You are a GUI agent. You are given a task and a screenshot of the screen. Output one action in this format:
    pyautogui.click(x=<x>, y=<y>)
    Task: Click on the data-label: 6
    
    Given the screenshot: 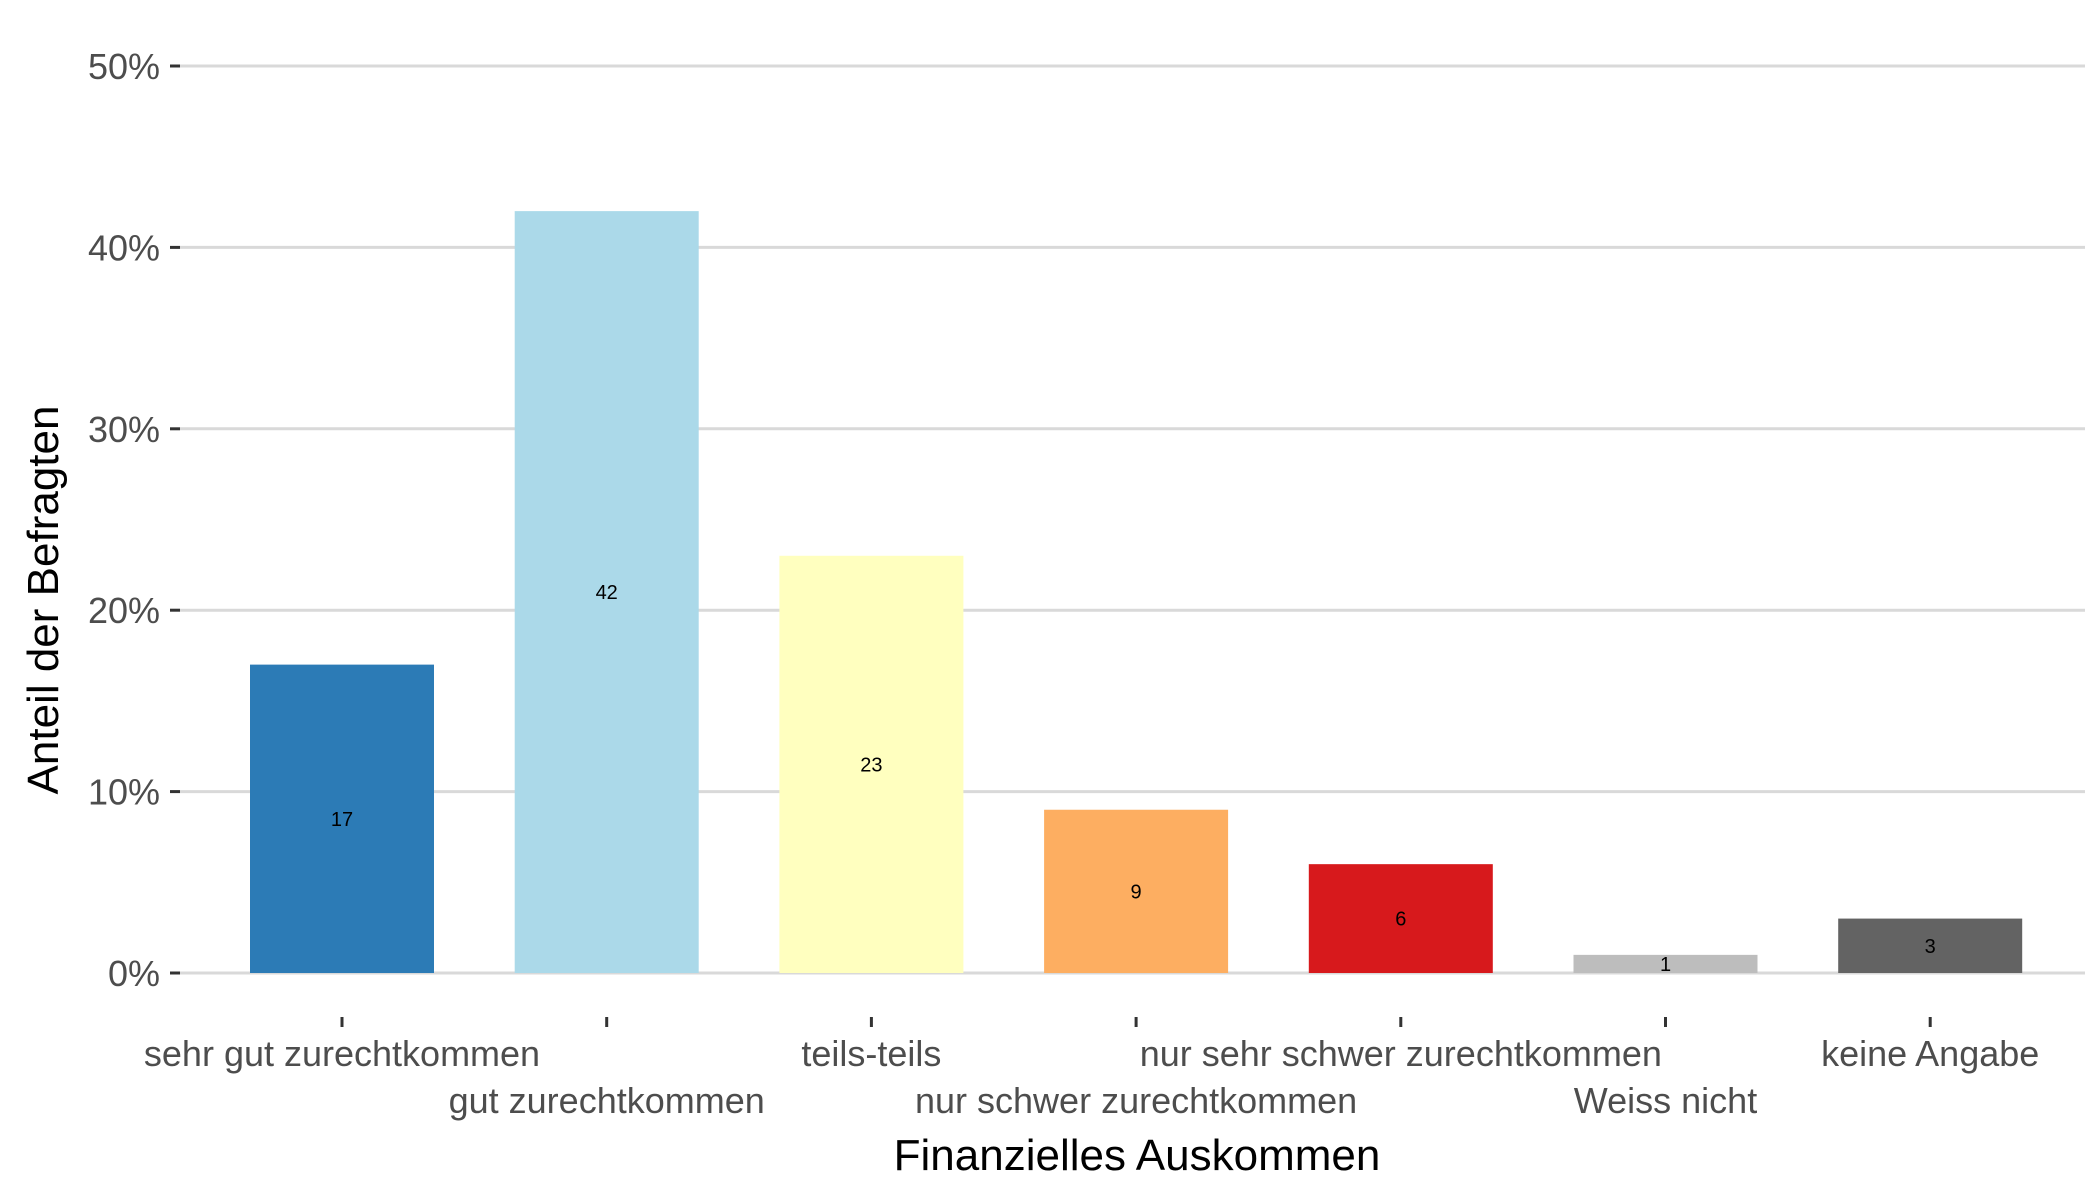 What is the action you would take?
    pyautogui.click(x=1400, y=920)
    